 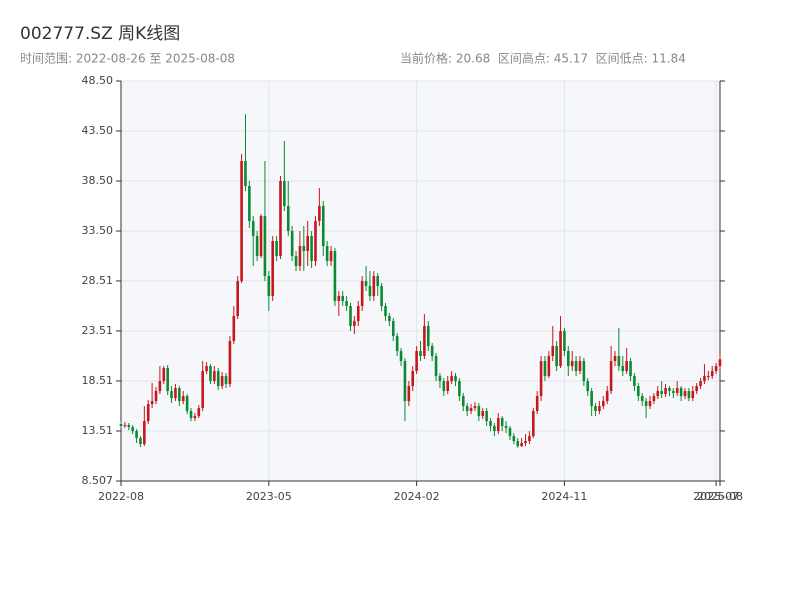 What do you see at coordinates (98, 430) in the screenshot?
I see `y-tick-label: 13.51` at bounding box center [98, 430].